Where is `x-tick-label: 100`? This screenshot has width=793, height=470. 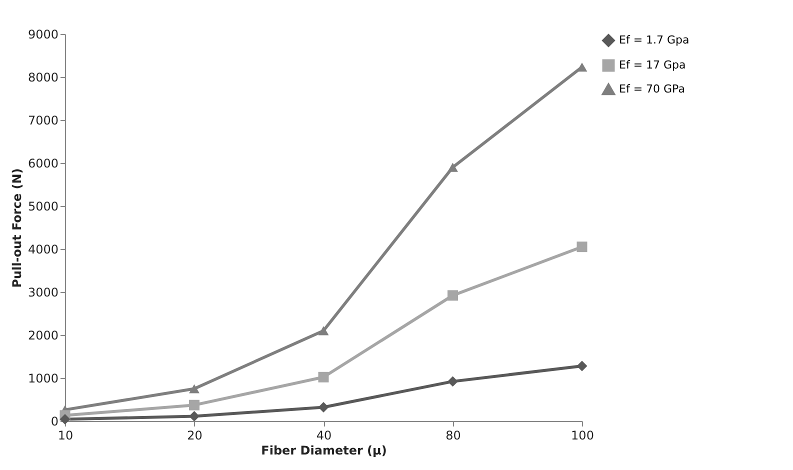 x-tick-label: 100 is located at coordinates (582, 435).